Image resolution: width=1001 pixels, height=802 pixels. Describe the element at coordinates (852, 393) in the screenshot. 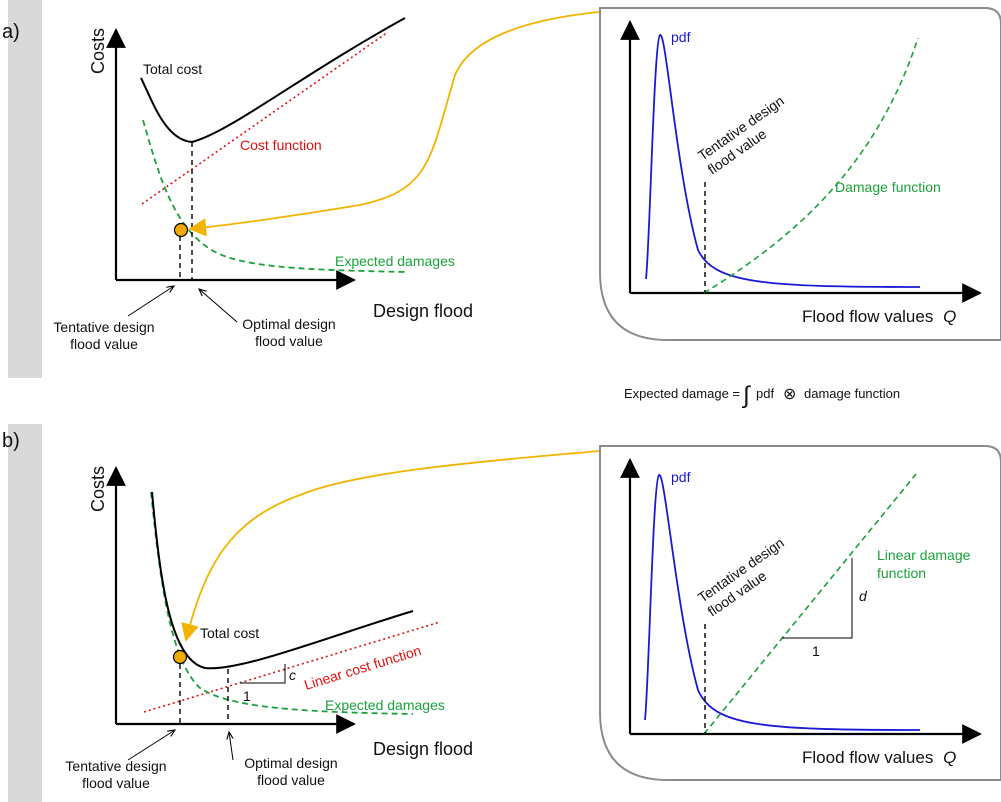

I see `formula-rhs: damage function` at that location.